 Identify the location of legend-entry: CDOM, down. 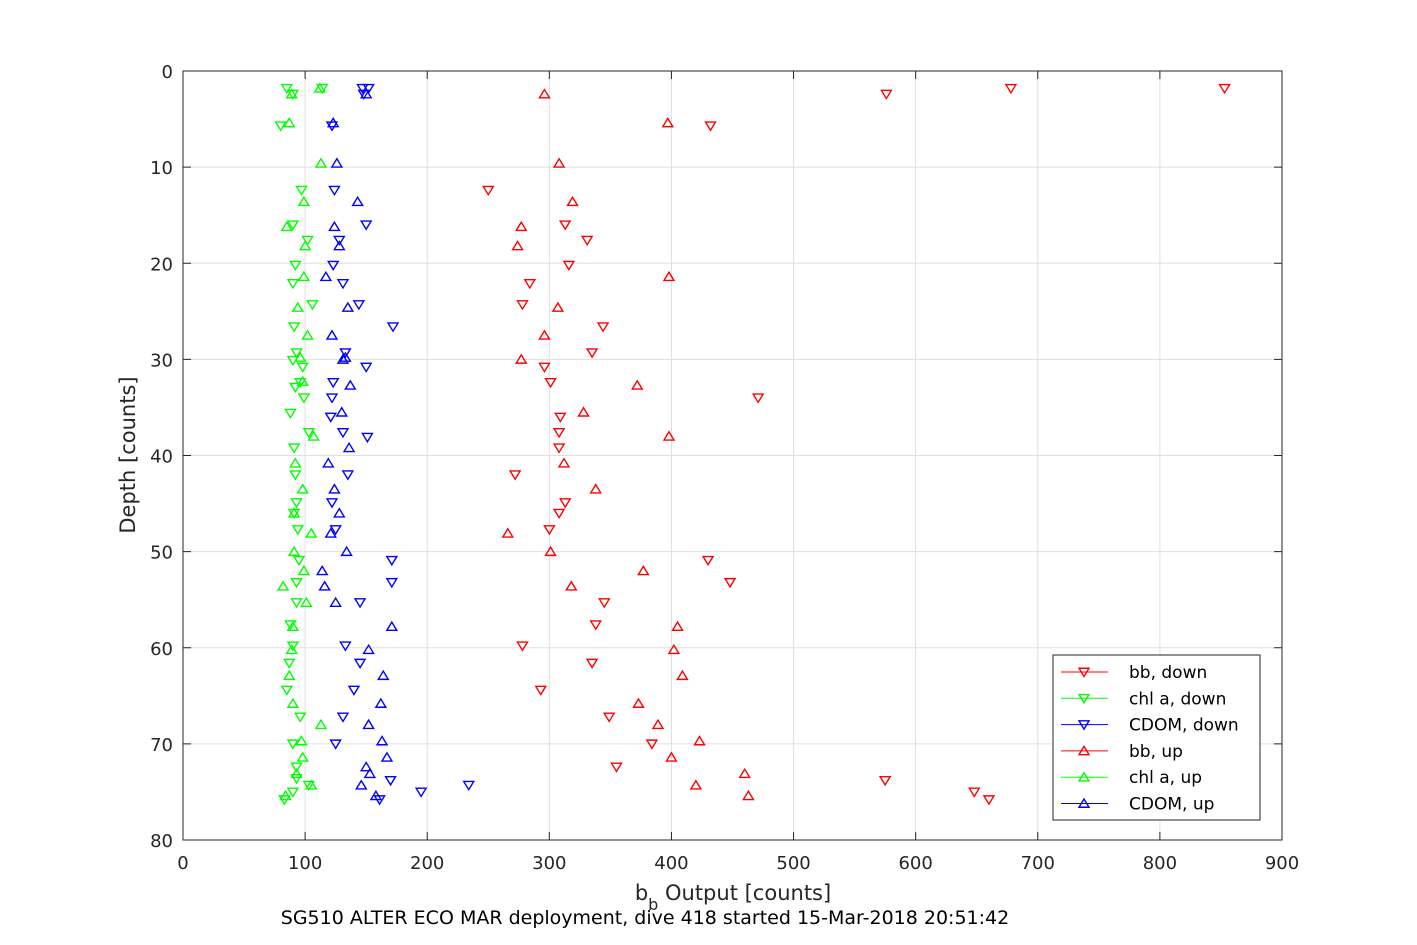
(1150, 726).